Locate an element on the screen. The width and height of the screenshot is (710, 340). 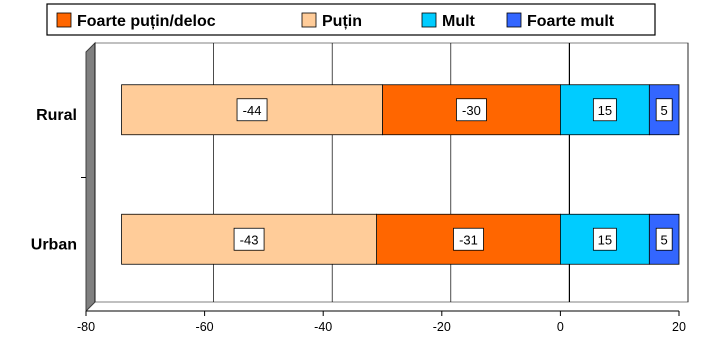
side-wall is located at coordinates (90, 177).